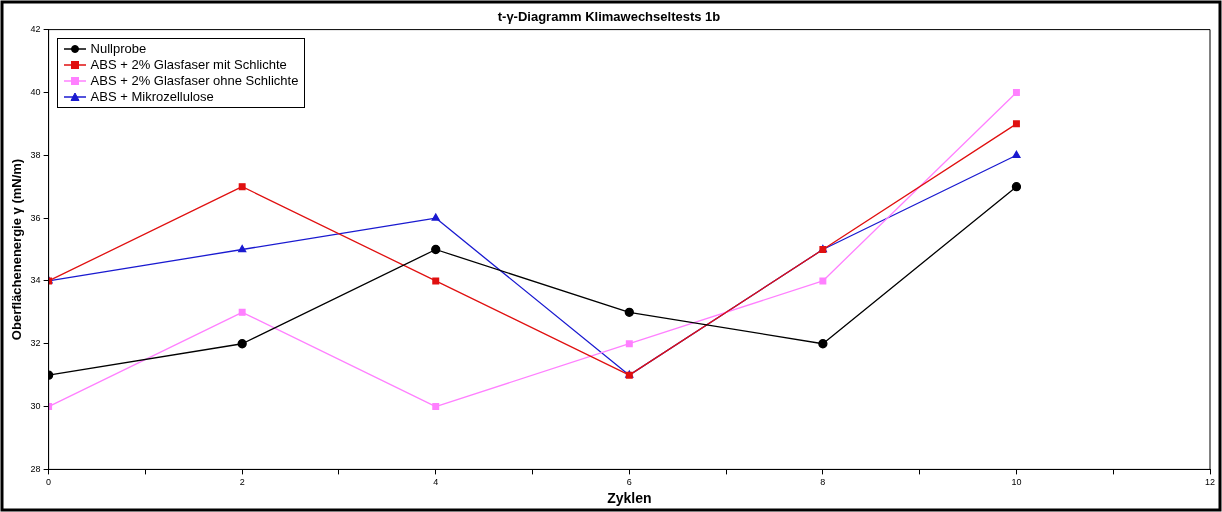 The width and height of the screenshot is (1222, 512). What do you see at coordinates (35, 280) in the screenshot?
I see `y-tick-label: 34` at bounding box center [35, 280].